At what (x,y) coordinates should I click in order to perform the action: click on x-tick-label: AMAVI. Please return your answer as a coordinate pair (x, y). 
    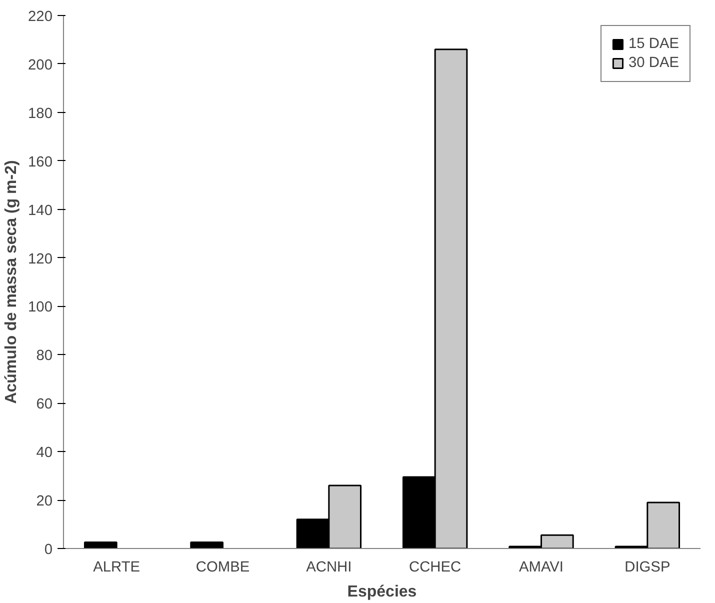
    Looking at the image, I should click on (541, 568).